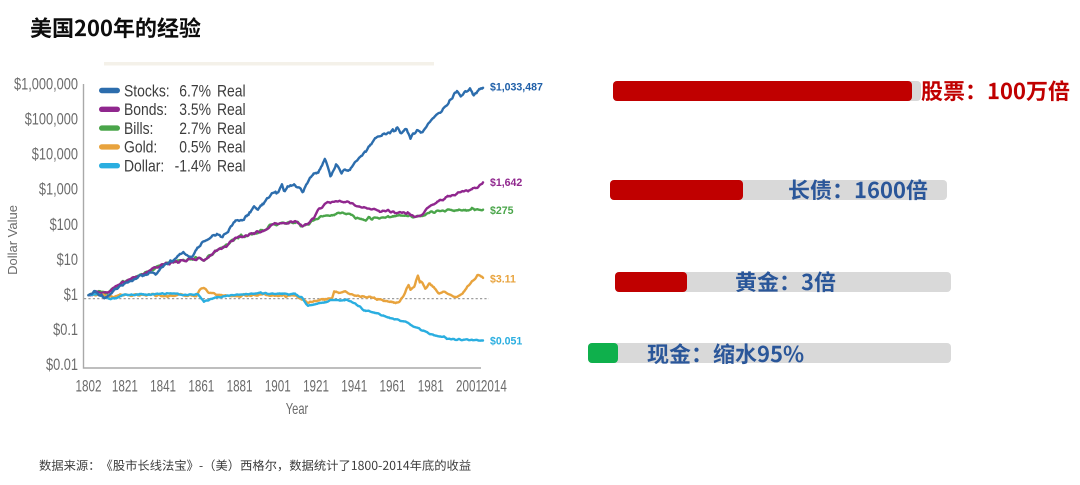 This screenshot has width=1080, height=485. Describe the element at coordinates (138, 129) in the screenshot. I see `svg-text: Bills:` at that location.